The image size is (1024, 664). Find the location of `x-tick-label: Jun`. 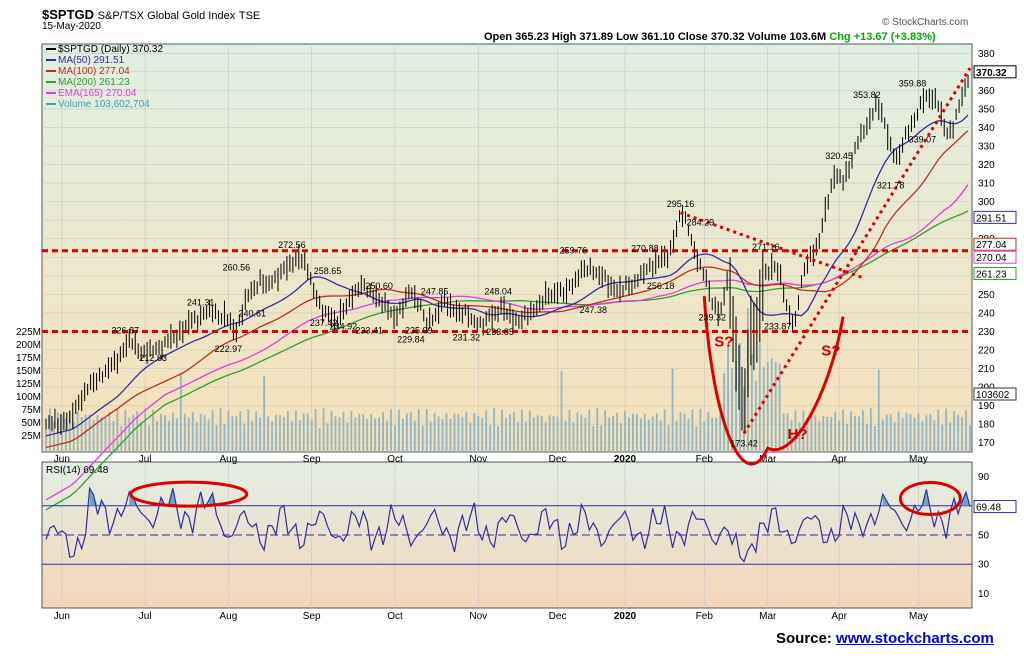

x-tick-label: Jun is located at coordinates (62, 459).